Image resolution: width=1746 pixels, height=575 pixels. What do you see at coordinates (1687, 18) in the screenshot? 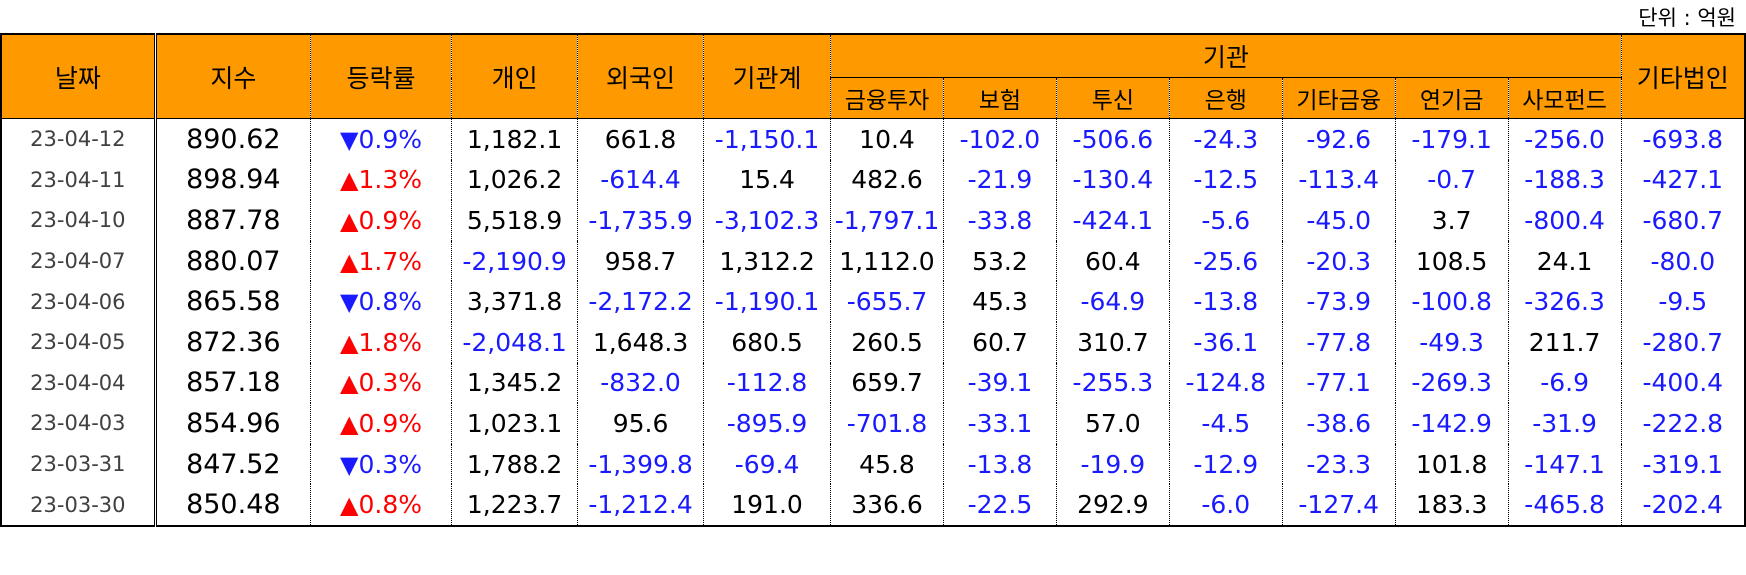
I see `unit-label: 단위 : 억원` at bounding box center [1687, 18].